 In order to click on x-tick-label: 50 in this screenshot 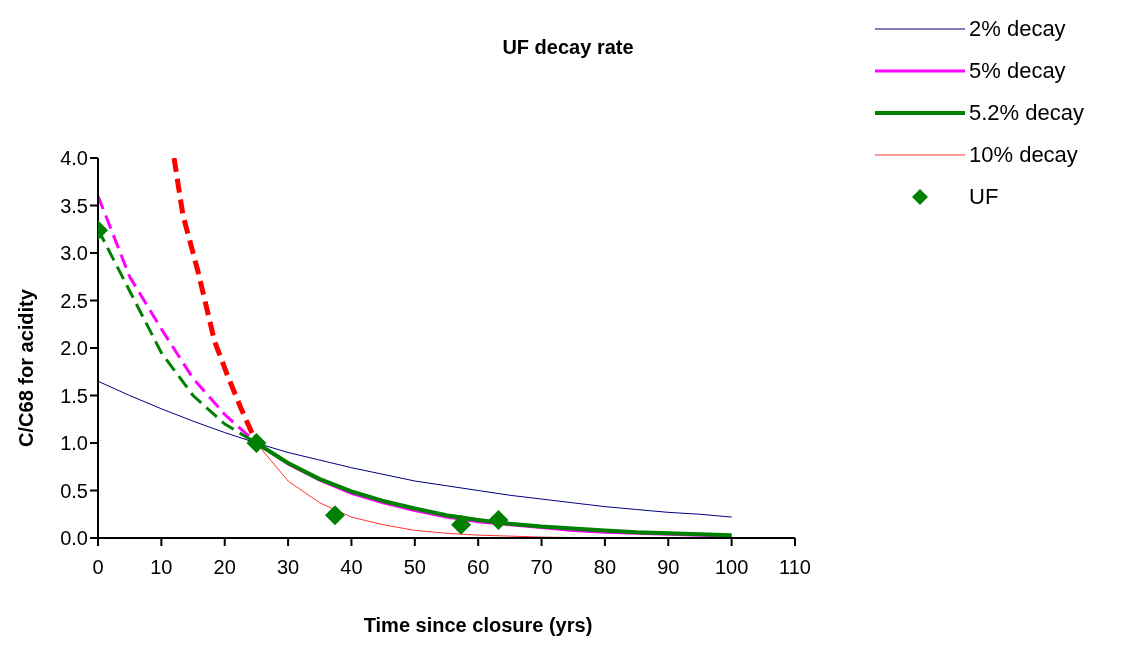, I will do `click(414, 567)`.